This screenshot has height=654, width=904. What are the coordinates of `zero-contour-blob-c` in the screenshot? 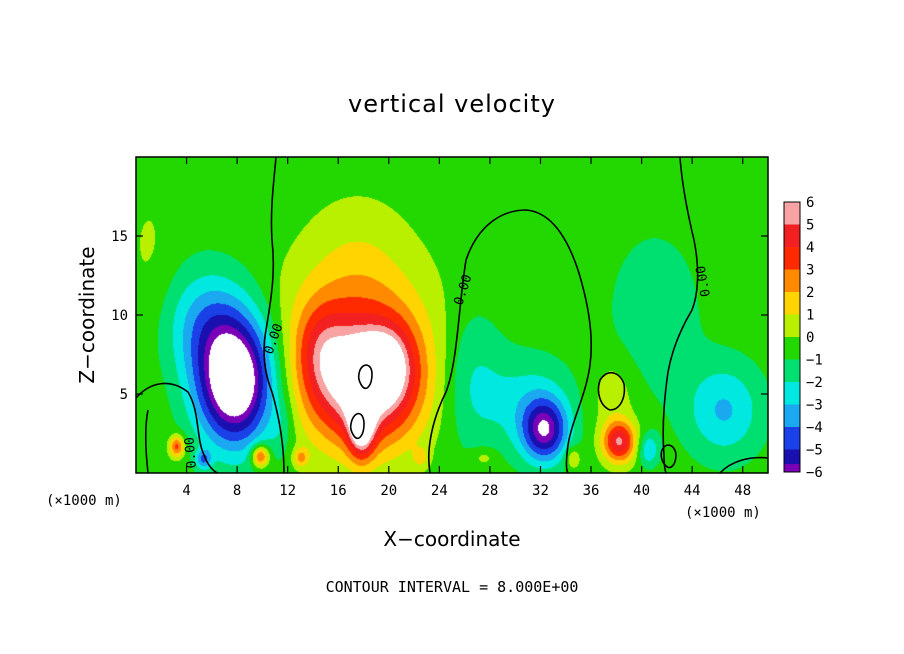 It's located at (357, 426).